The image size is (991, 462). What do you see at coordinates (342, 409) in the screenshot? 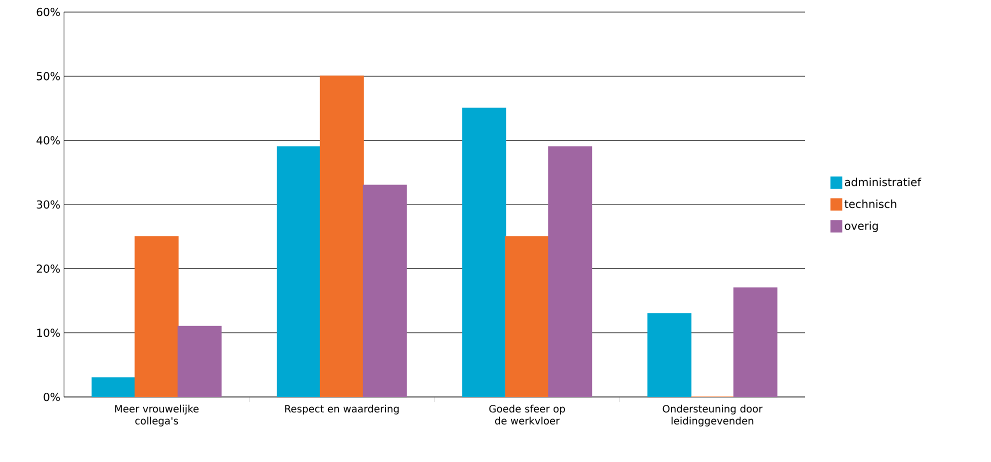
I see `x-tick-label: Respect en waardering` at bounding box center [342, 409].